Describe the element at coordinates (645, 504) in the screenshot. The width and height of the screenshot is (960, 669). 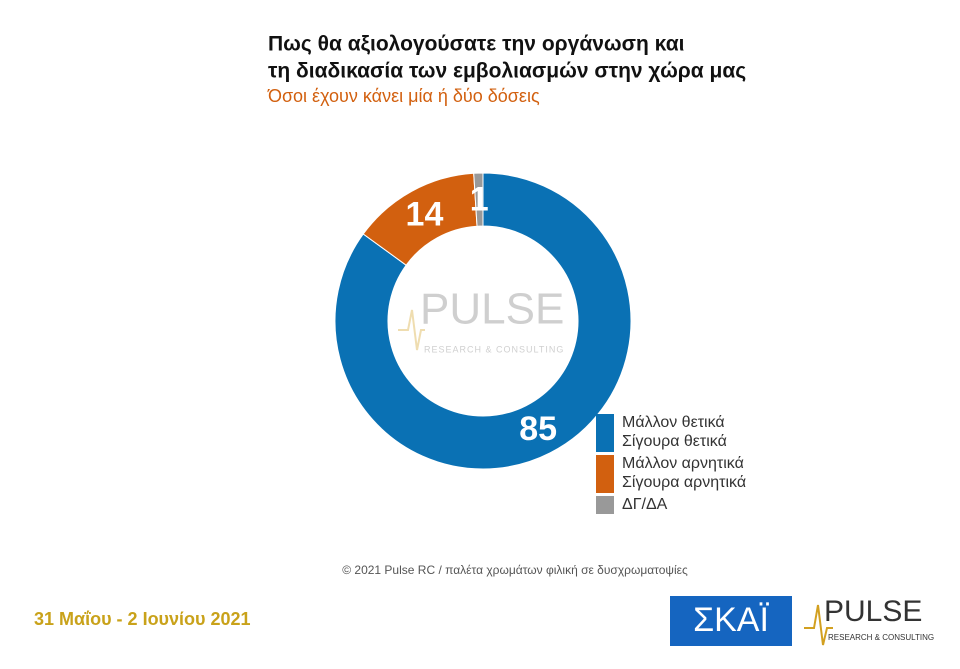
I see `legend-label: ΔΓ/ΔΑ` at that location.